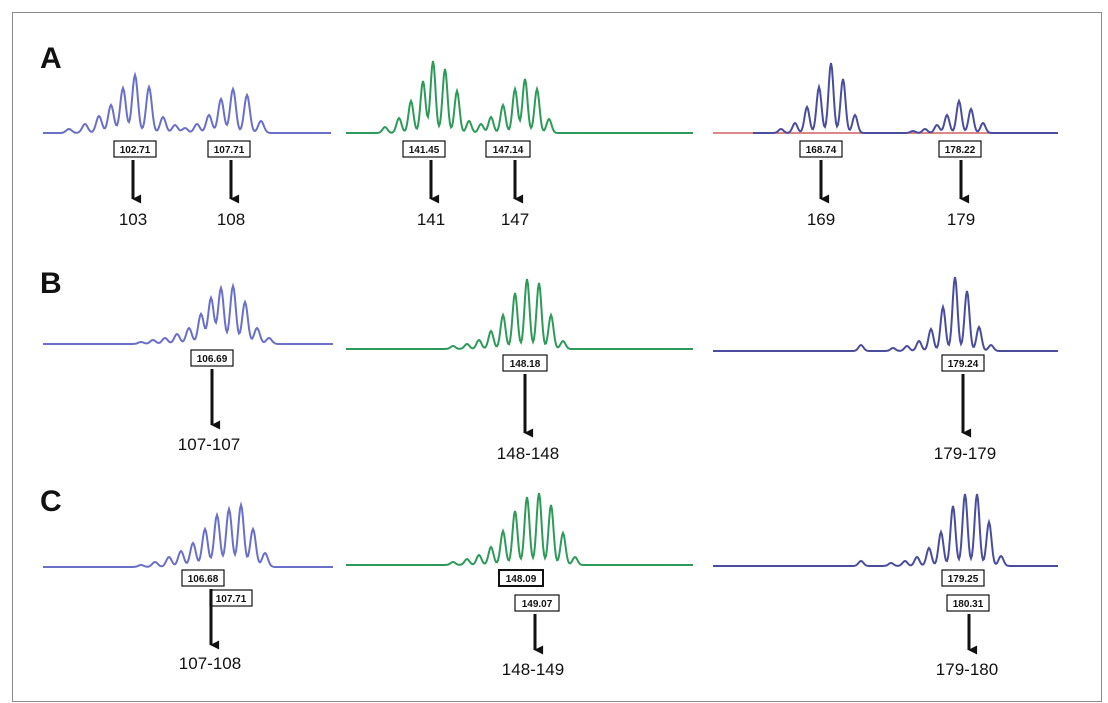 The image size is (1108, 703). What do you see at coordinates (885, 314) in the screenshot?
I see `trace-b-right` at bounding box center [885, 314].